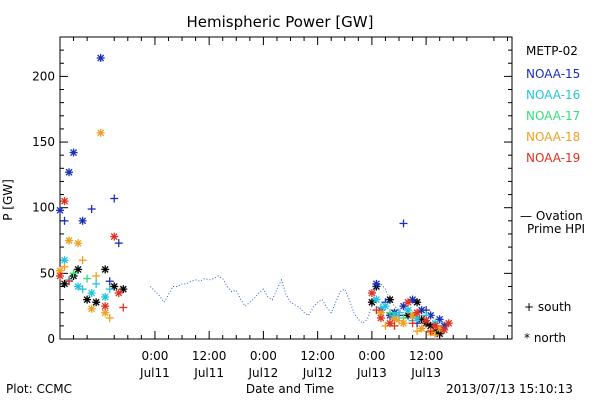 This screenshot has height=400, width=600. What do you see at coordinates (47, 273) in the screenshot?
I see `y-tick-label: 50` at bounding box center [47, 273].